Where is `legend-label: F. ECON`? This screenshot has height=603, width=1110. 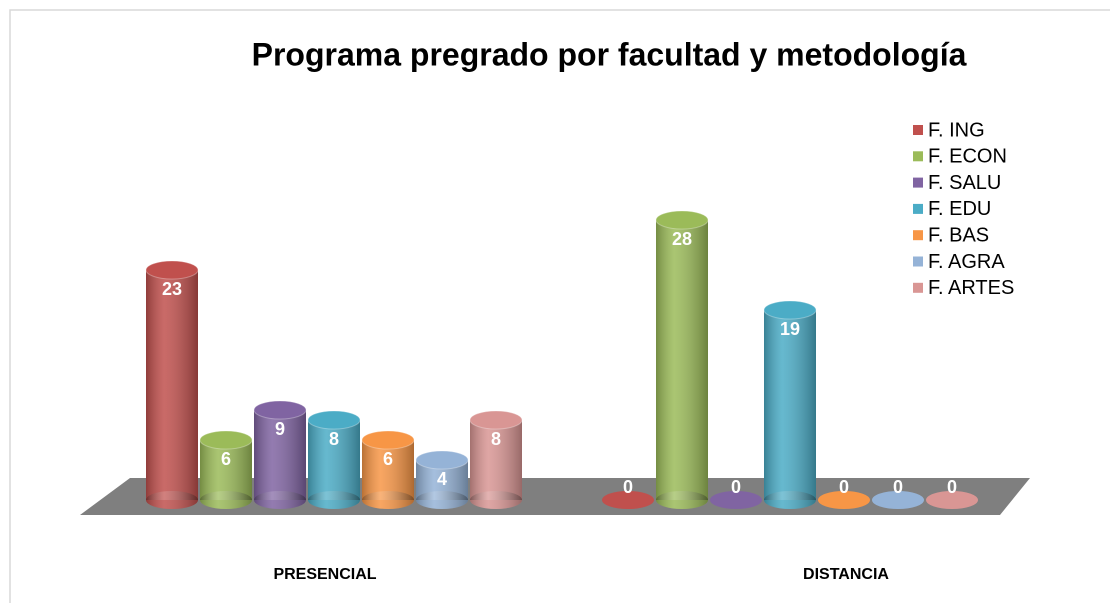 legend-label: F. ECON is located at coordinates (967, 157).